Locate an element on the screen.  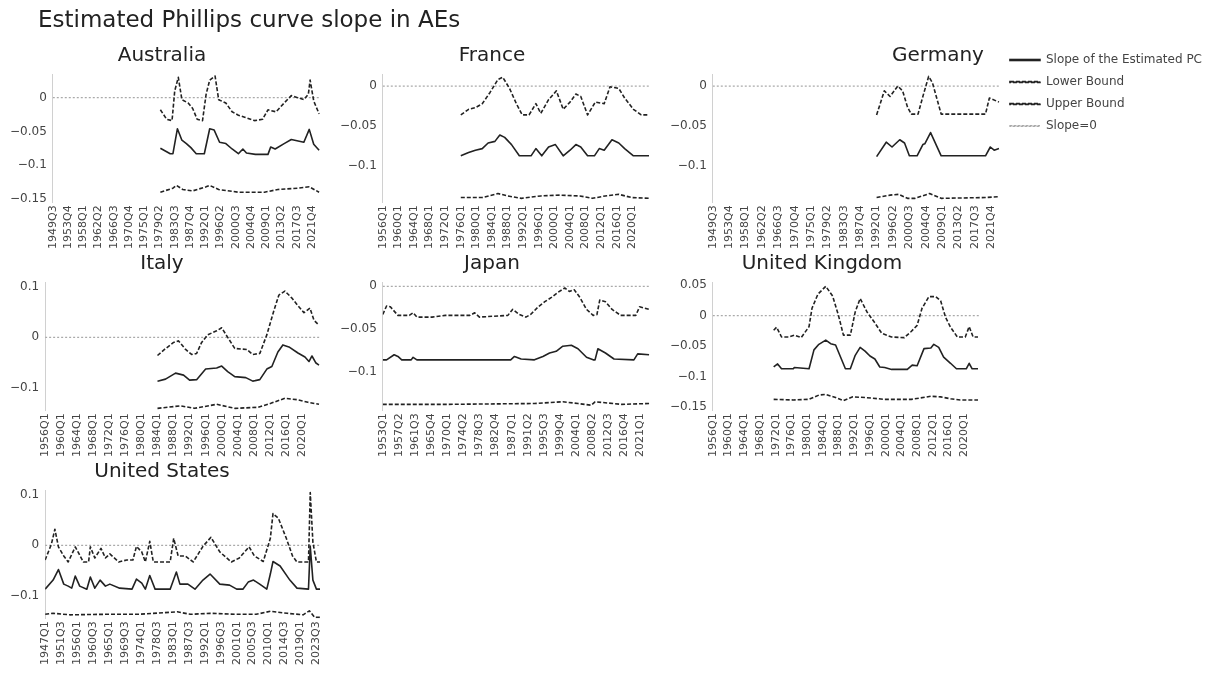
x-tick-label: 2014Q3 is located at coordinates (284, 643).